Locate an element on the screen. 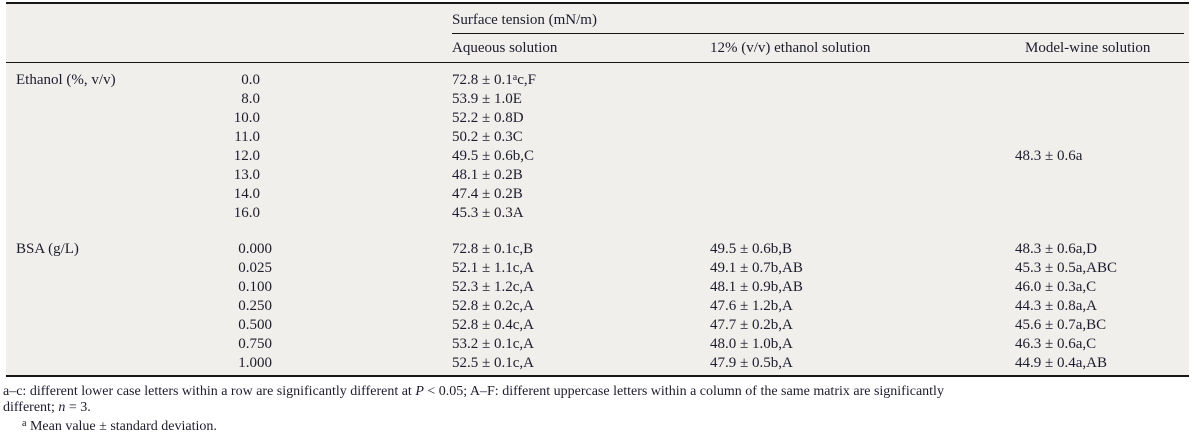 This screenshot has height=443, width=1196. table-row: 16.0 45.3 ± 0.3A is located at coordinates (597, 213).